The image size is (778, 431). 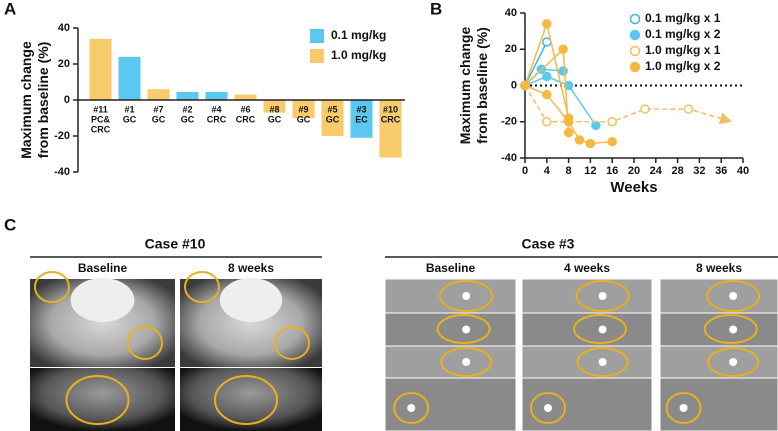 What do you see at coordinates (10, 224) in the screenshot?
I see `panel-label: C` at bounding box center [10, 224].